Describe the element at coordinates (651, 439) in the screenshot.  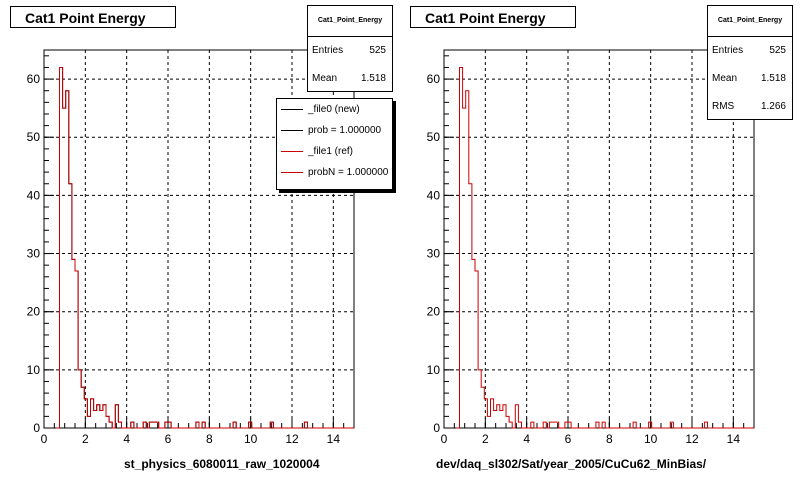
I see `right-x-tick-label: 10` at that location.